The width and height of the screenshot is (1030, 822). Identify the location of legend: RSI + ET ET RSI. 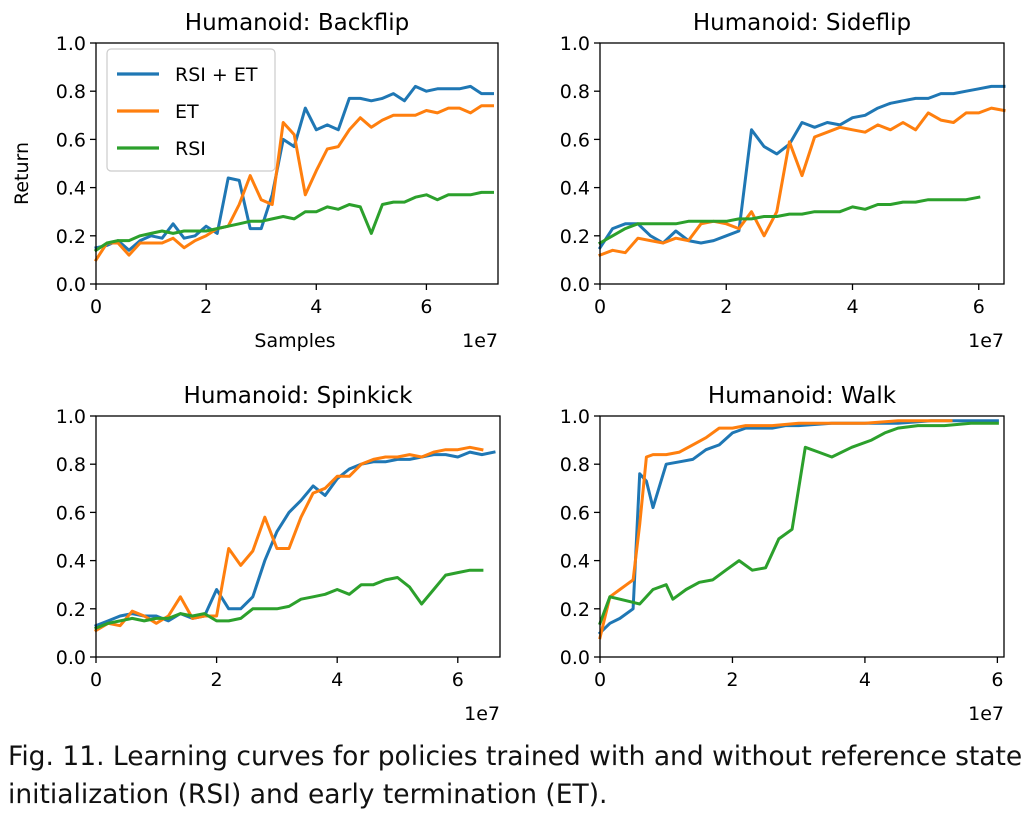
(191, 110).